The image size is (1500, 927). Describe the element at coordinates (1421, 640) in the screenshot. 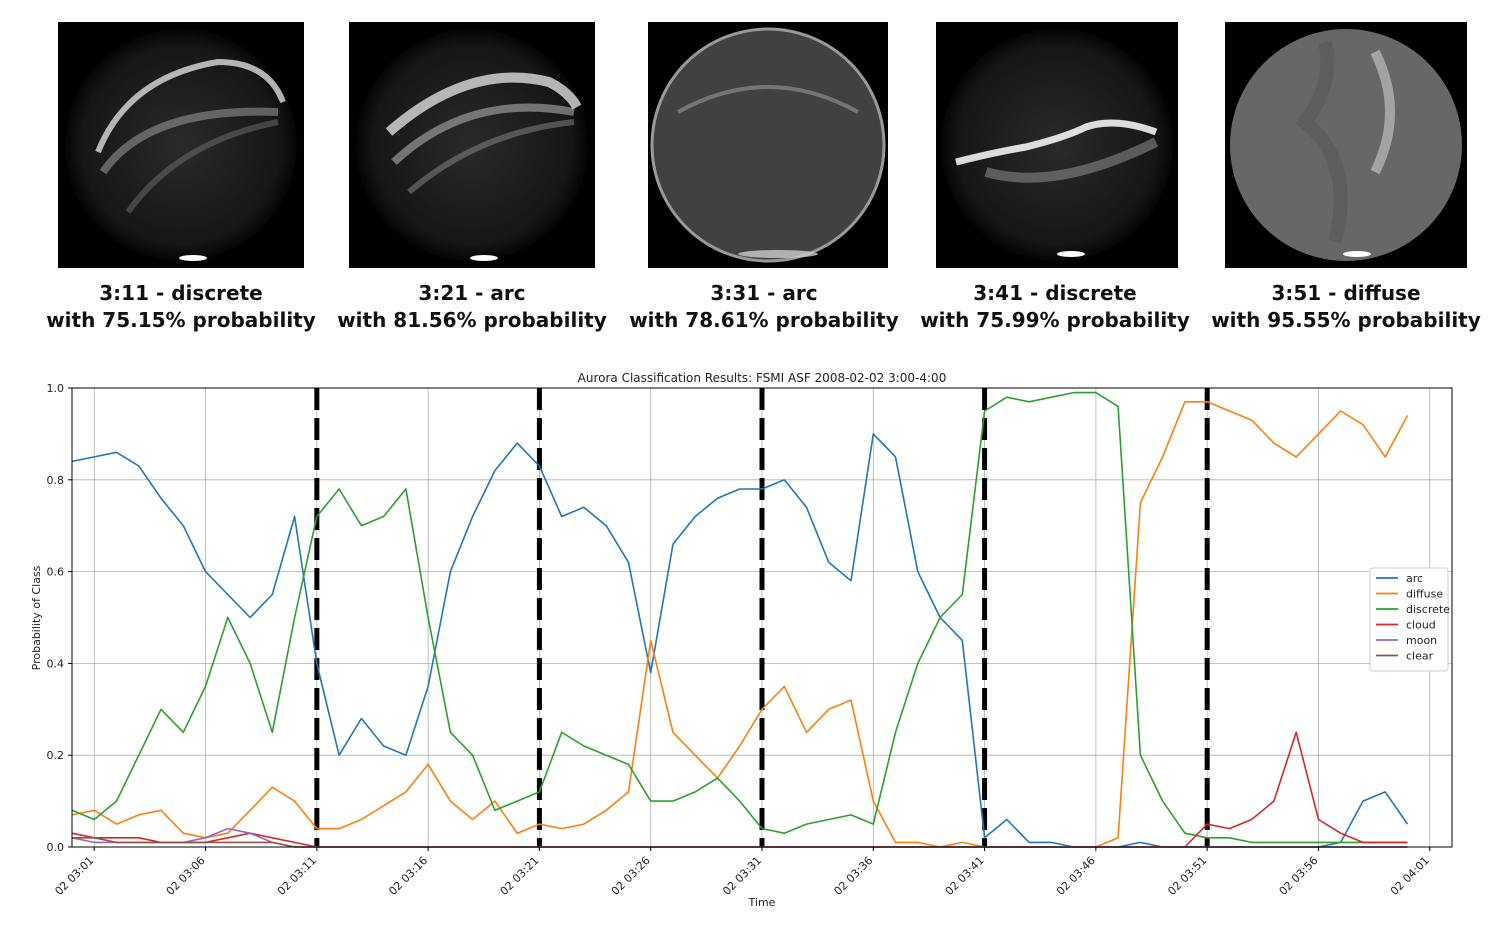

I see `legend-label: moon` at that location.